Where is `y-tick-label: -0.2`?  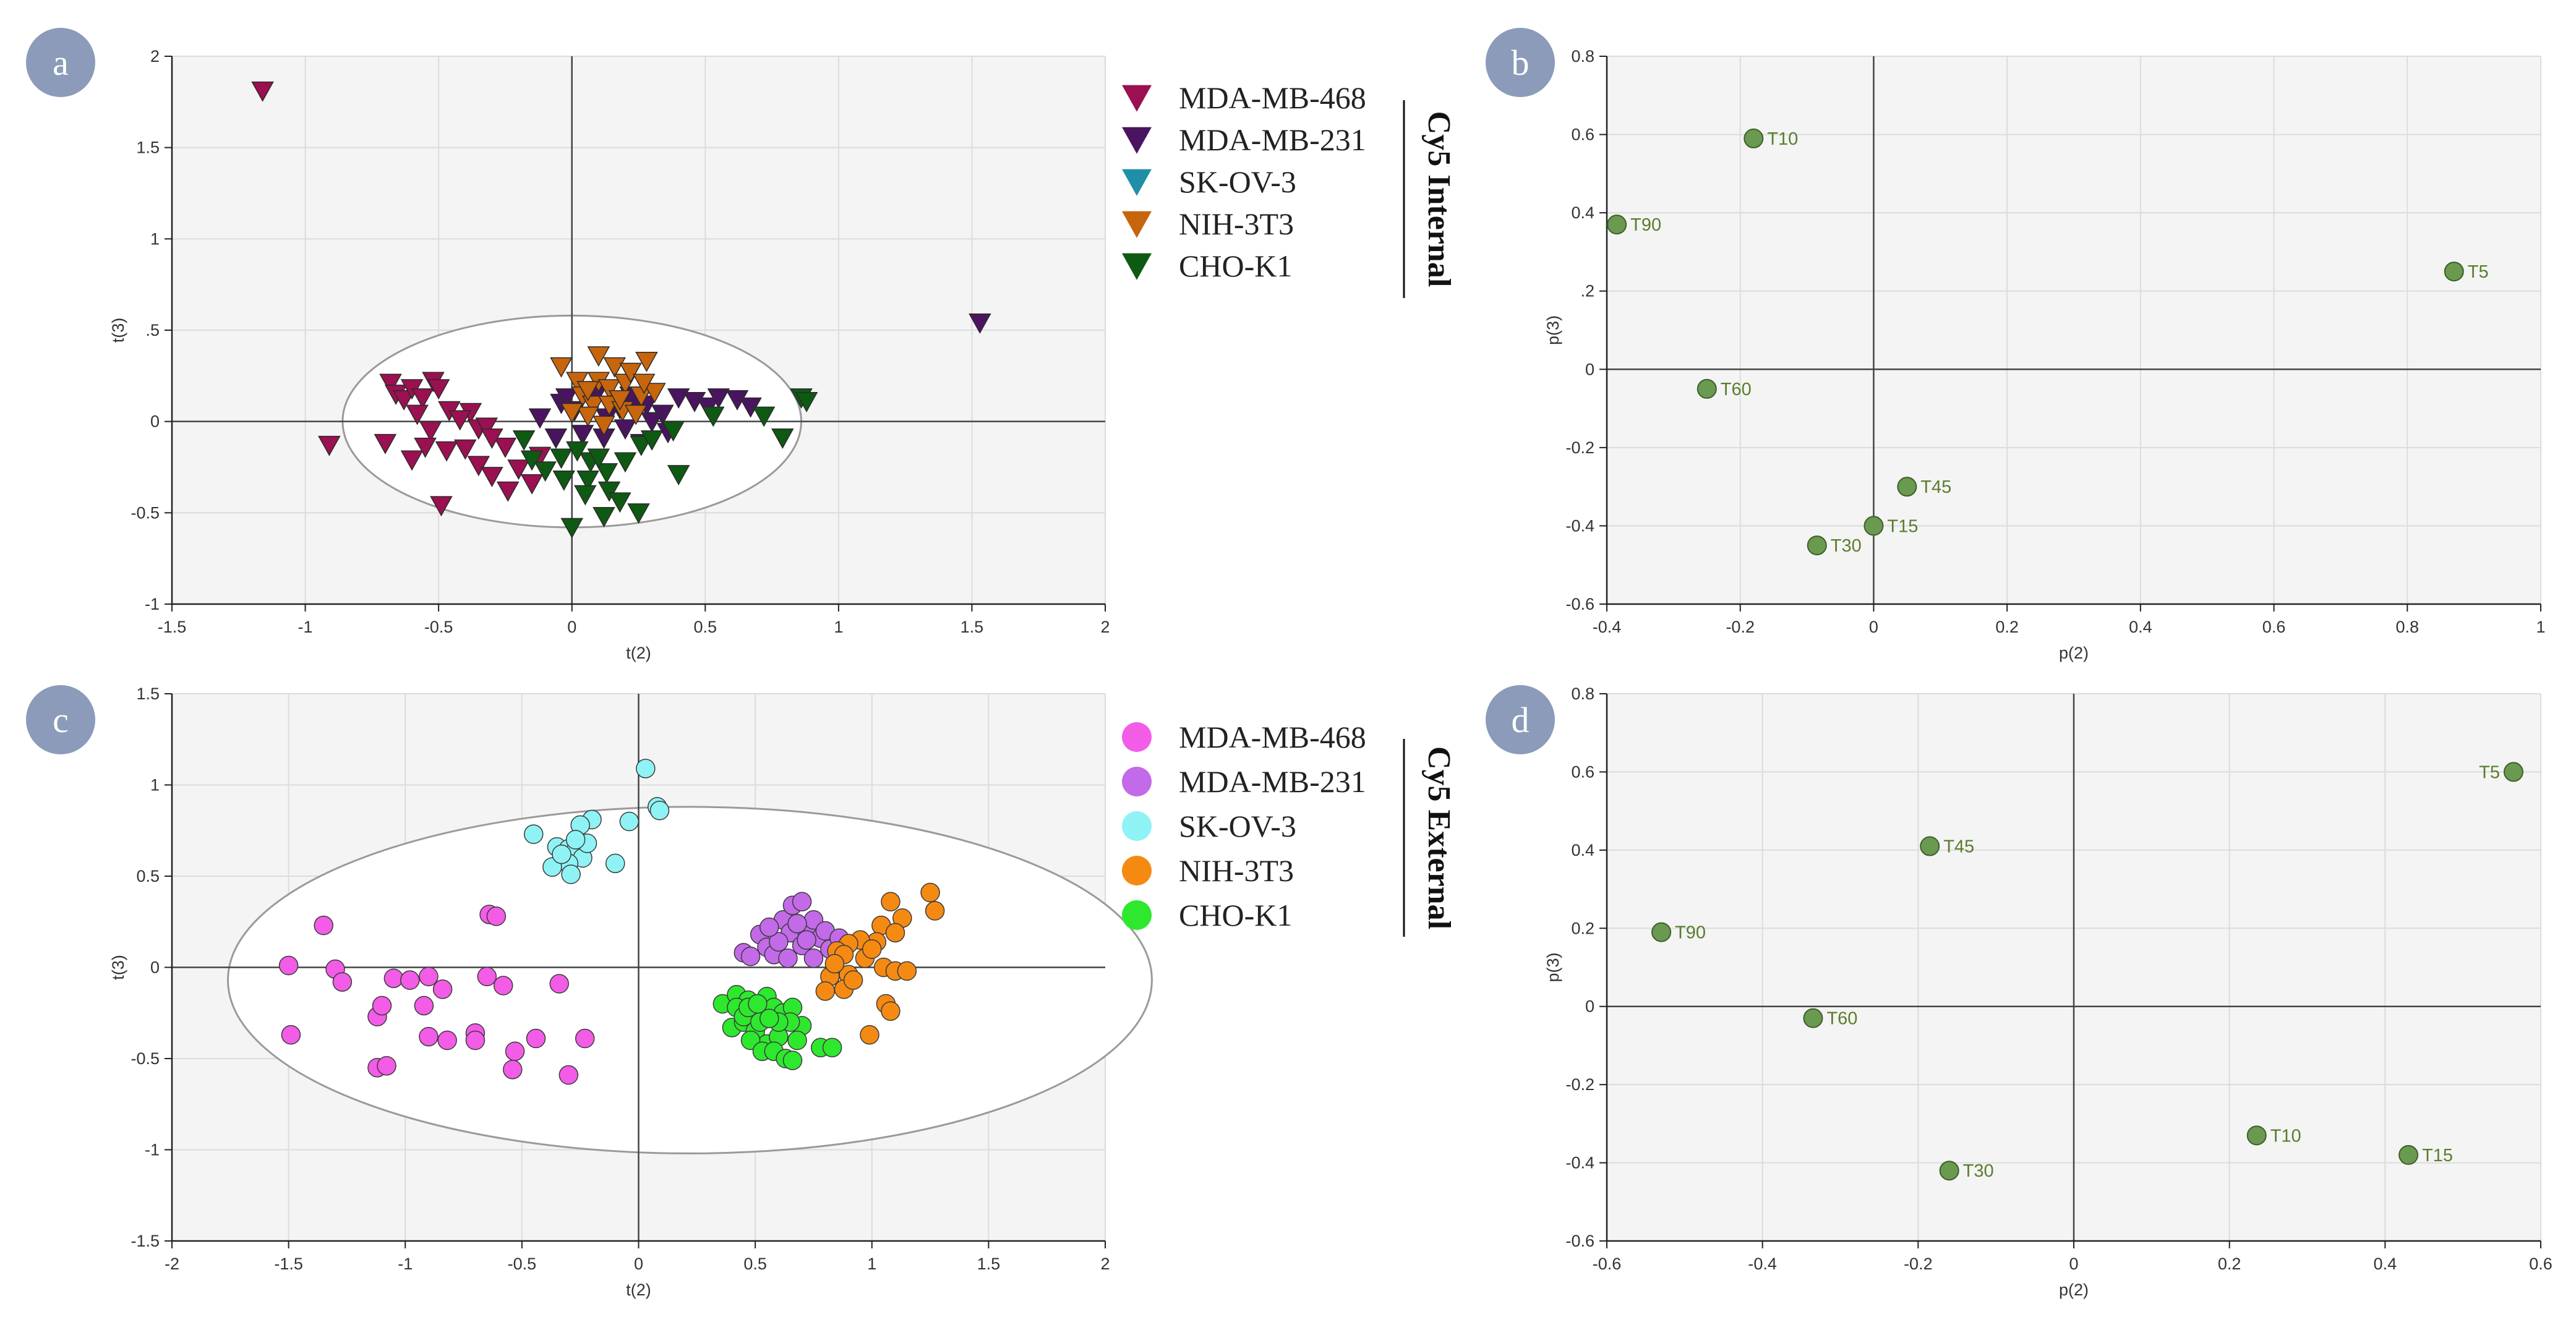
y-tick-label: -0.2 is located at coordinates (1580, 1084).